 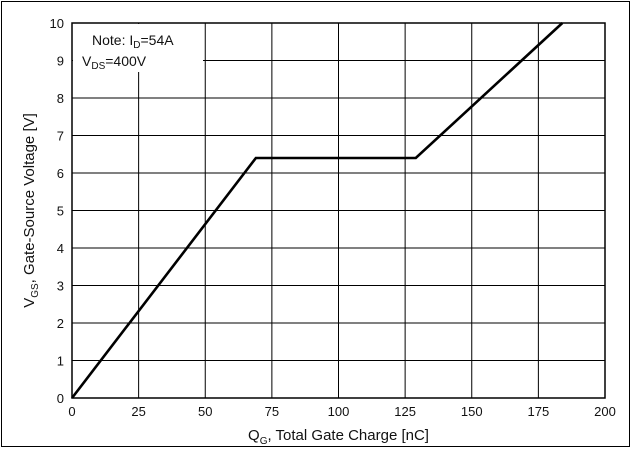 What do you see at coordinates (60, 248) in the screenshot?
I see `y-tick-label: 4` at bounding box center [60, 248].